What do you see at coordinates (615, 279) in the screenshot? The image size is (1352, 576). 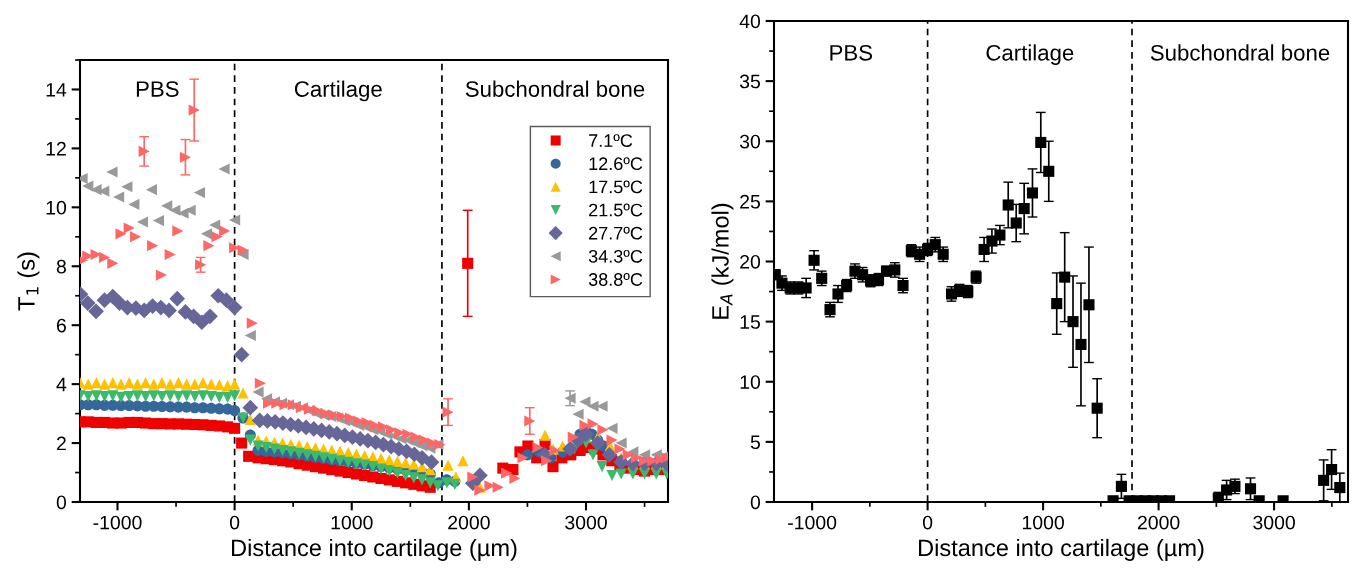 I see `legend-label: 38.8ºC` at bounding box center [615, 279].